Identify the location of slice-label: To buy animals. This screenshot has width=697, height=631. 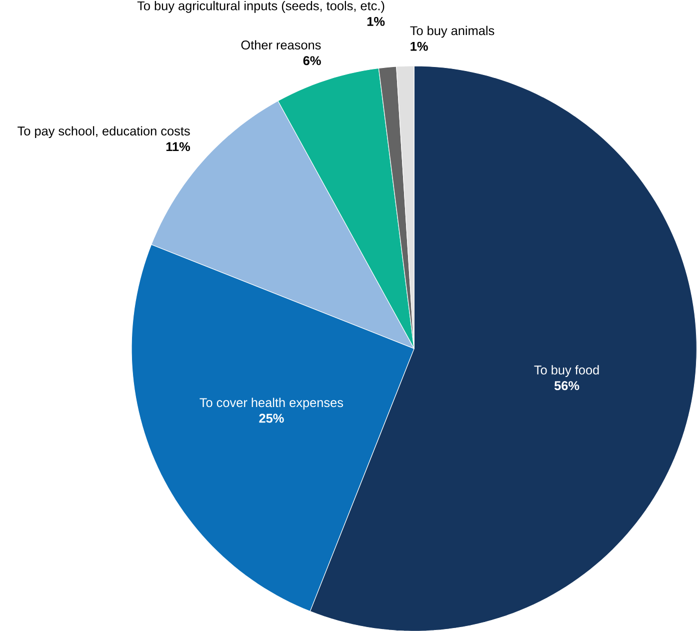
(452, 32).